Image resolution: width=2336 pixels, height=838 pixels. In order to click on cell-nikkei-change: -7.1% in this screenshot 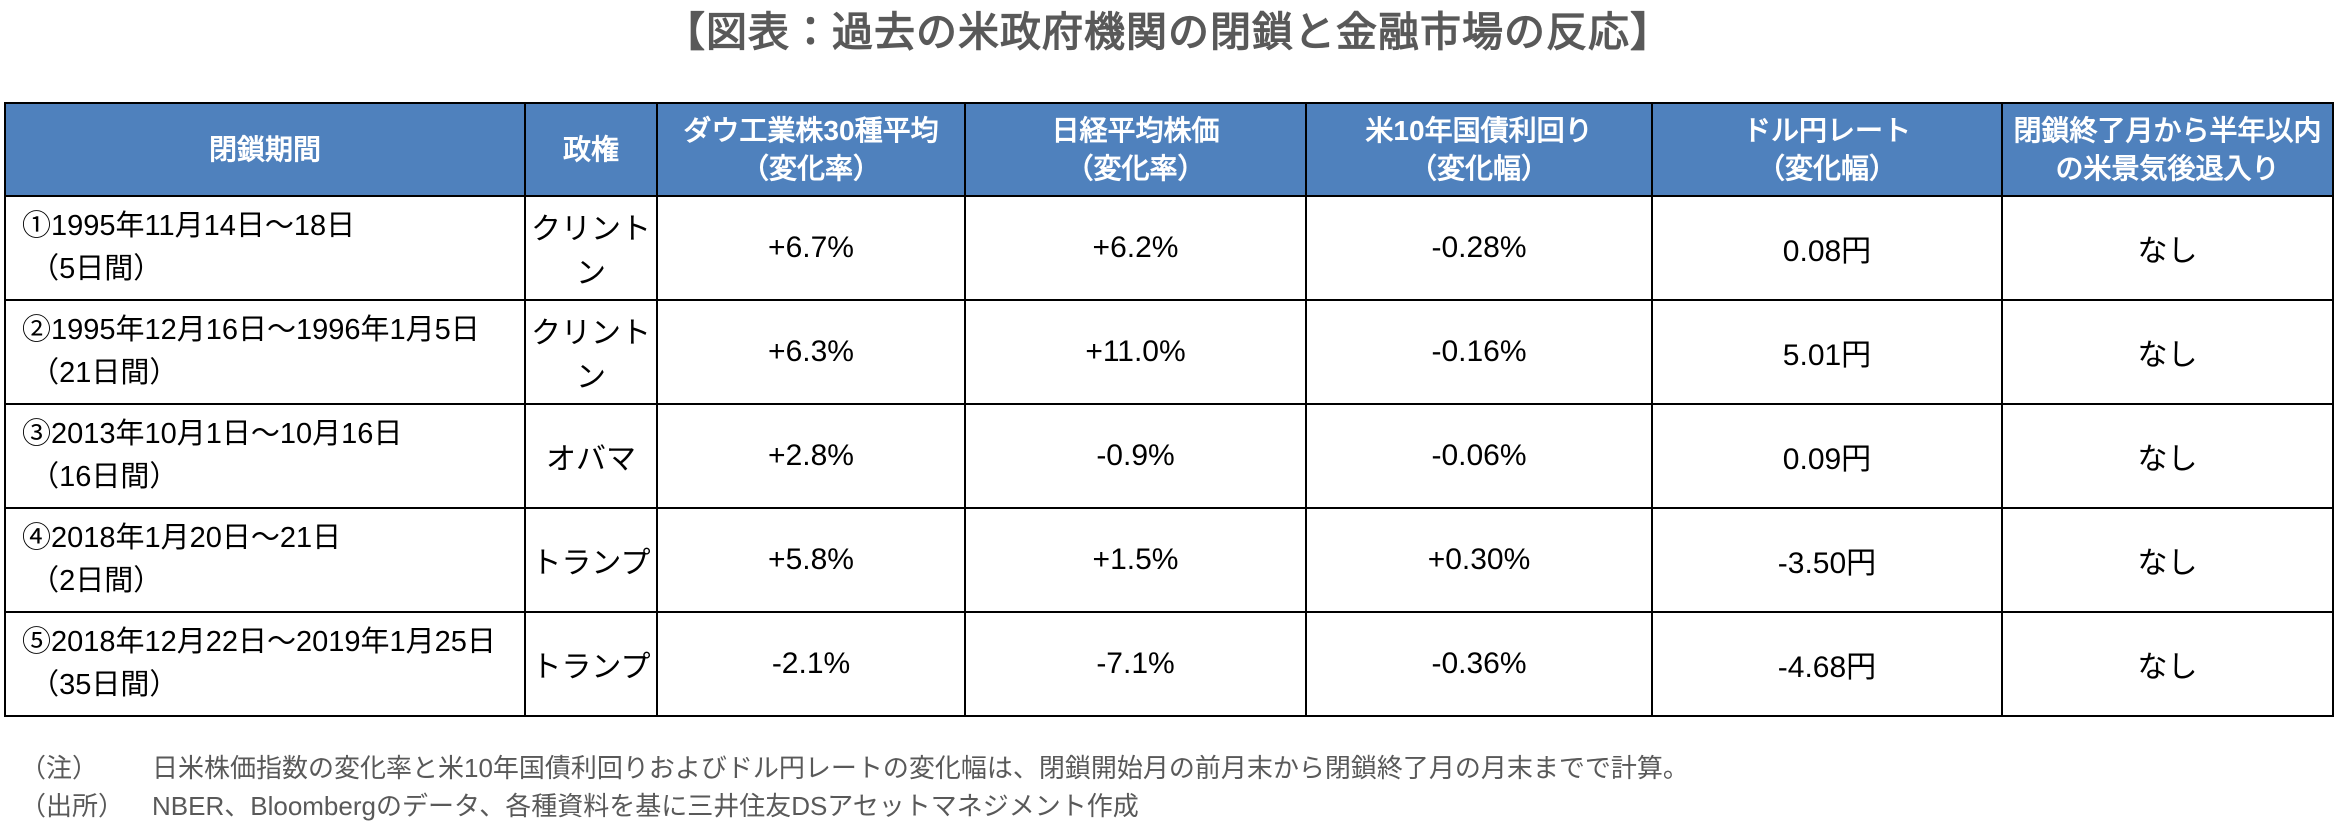, I will do `click(1135, 664)`.